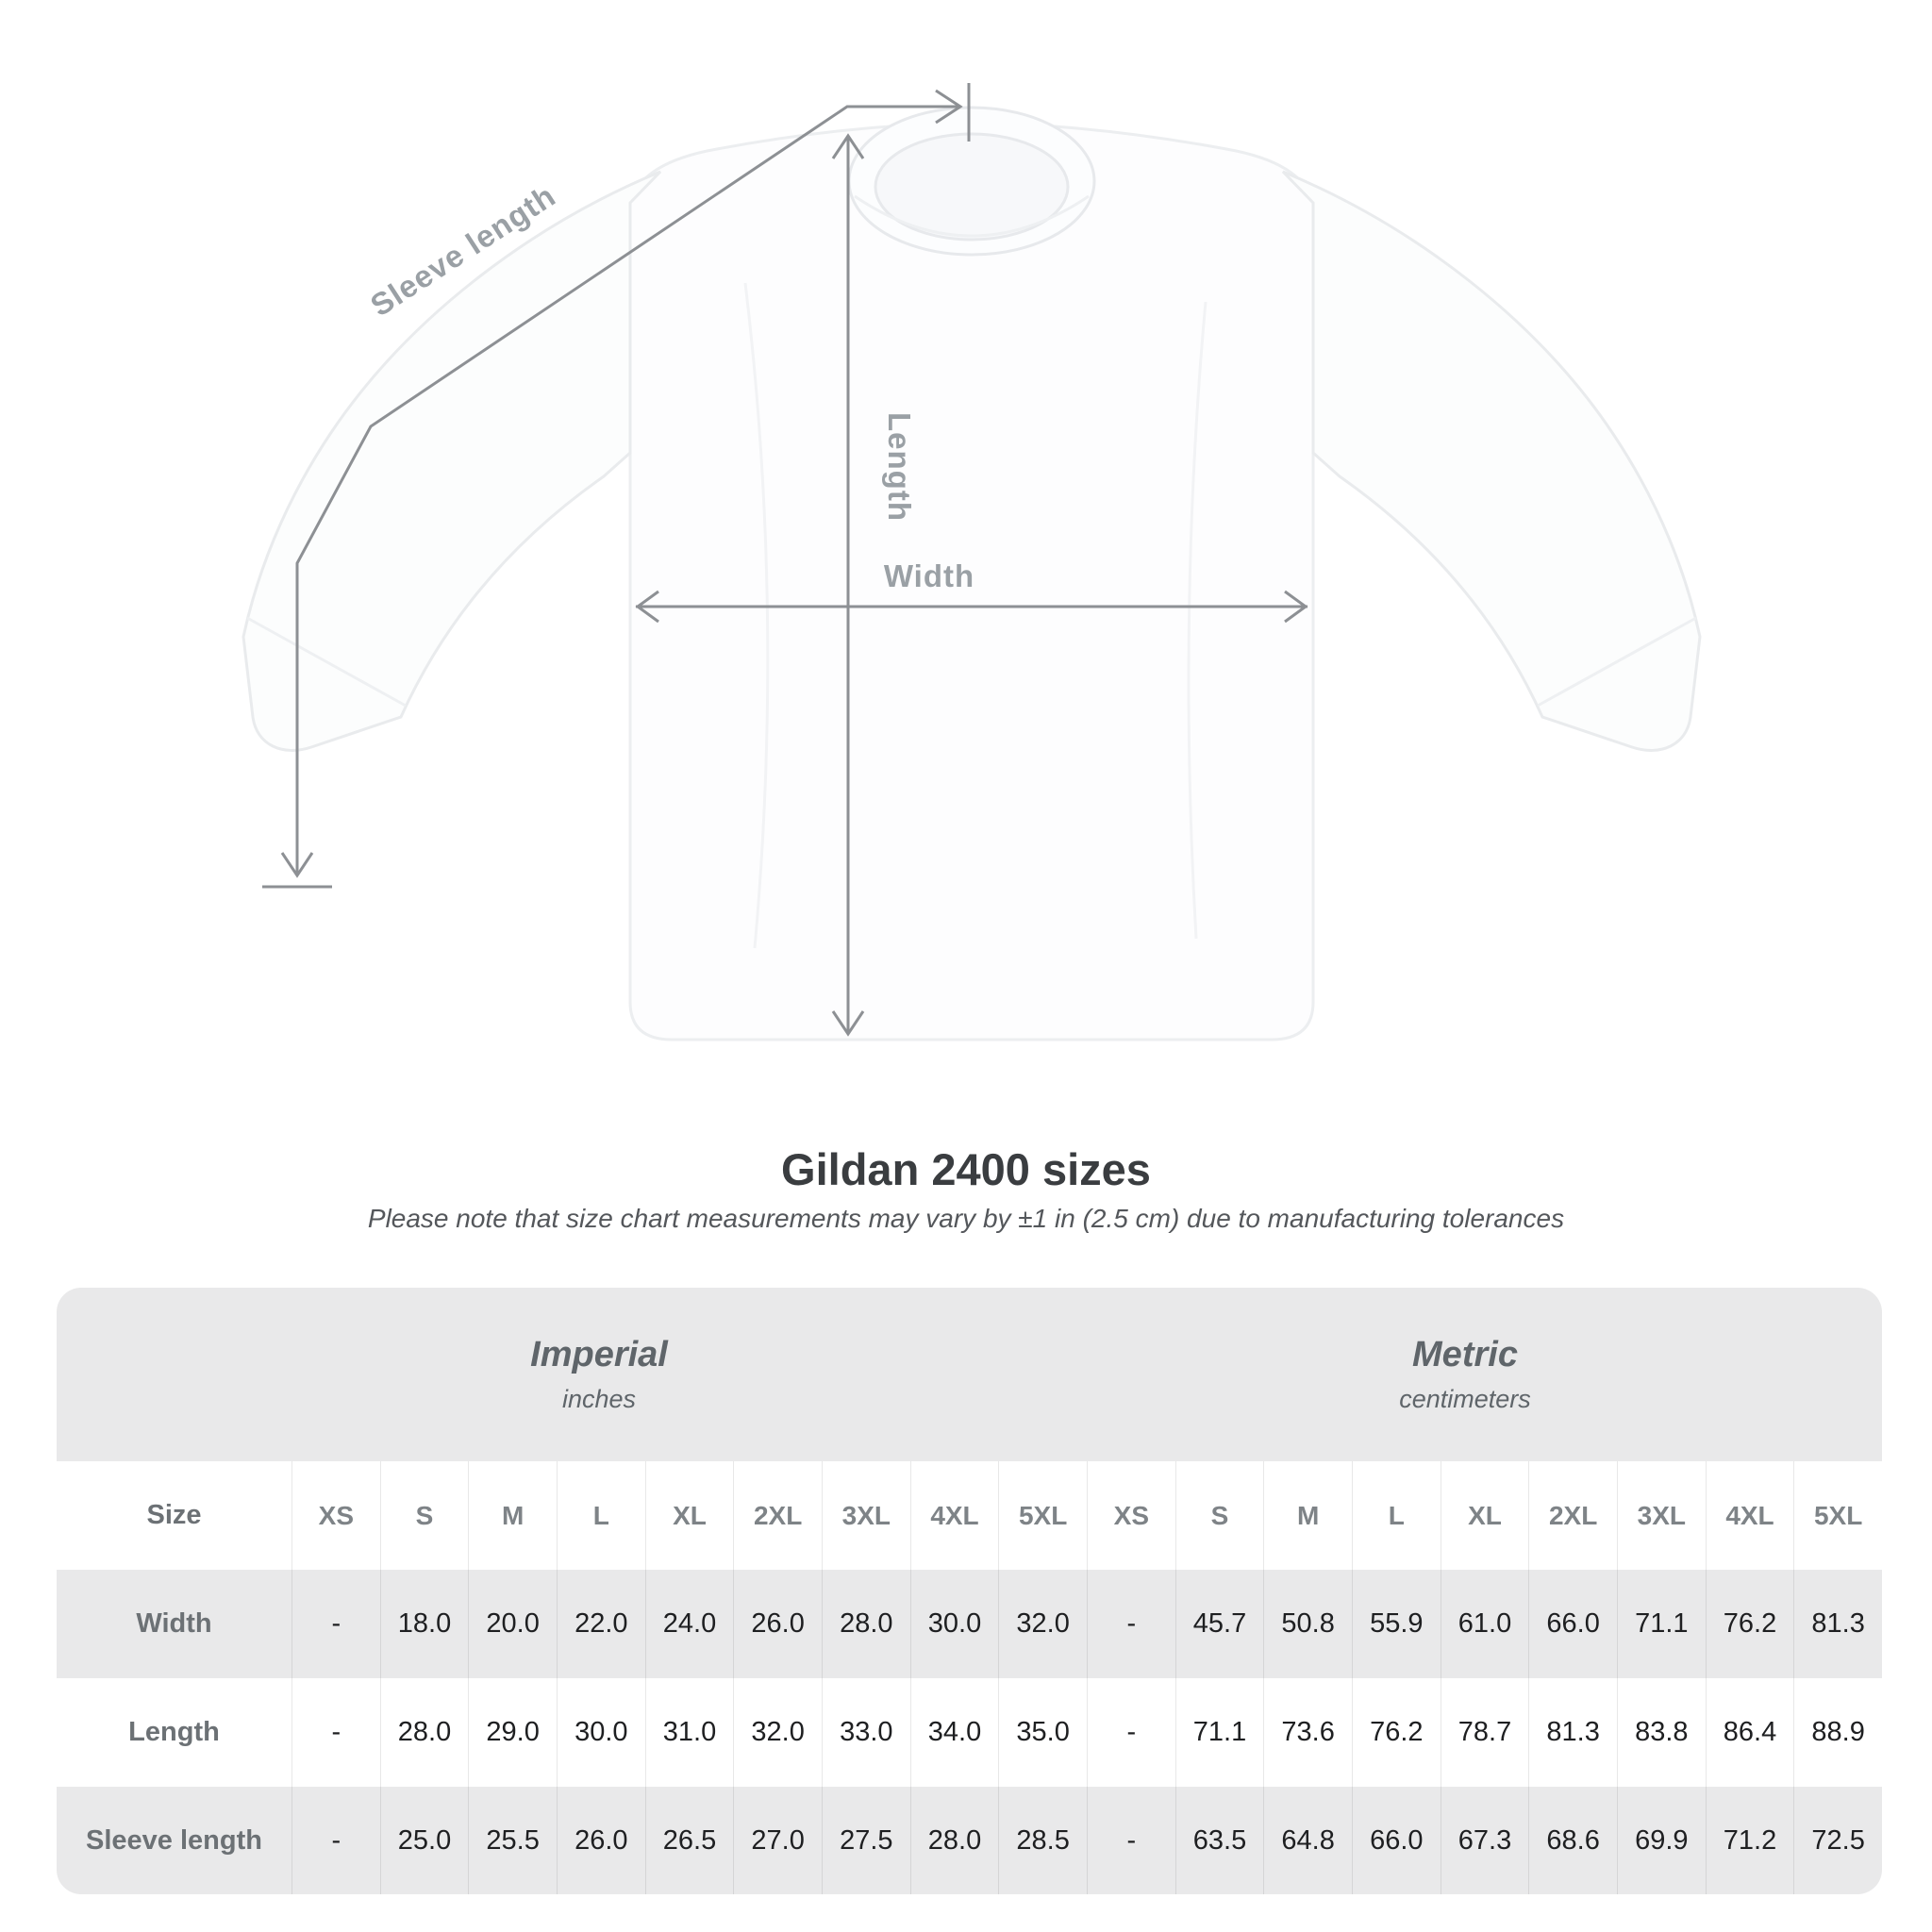  What do you see at coordinates (174, 1840) in the screenshot?
I see `measurement-row-label: Sleeve length` at bounding box center [174, 1840].